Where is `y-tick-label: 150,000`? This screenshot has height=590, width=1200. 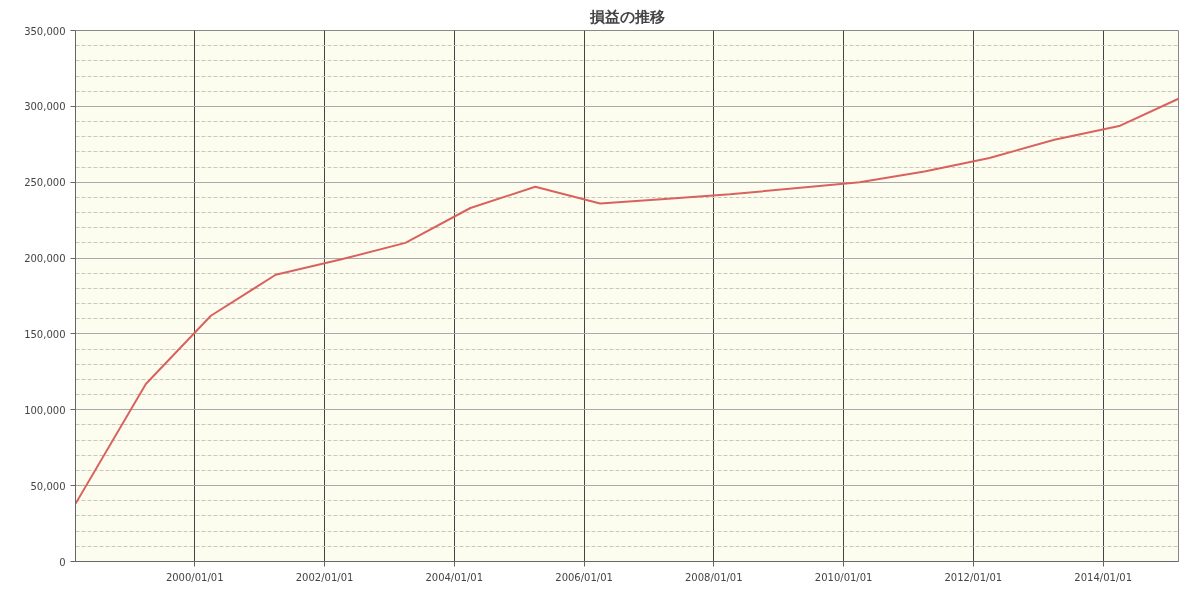
y-tick-label: 150,000 is located at coordinates (45, 334).